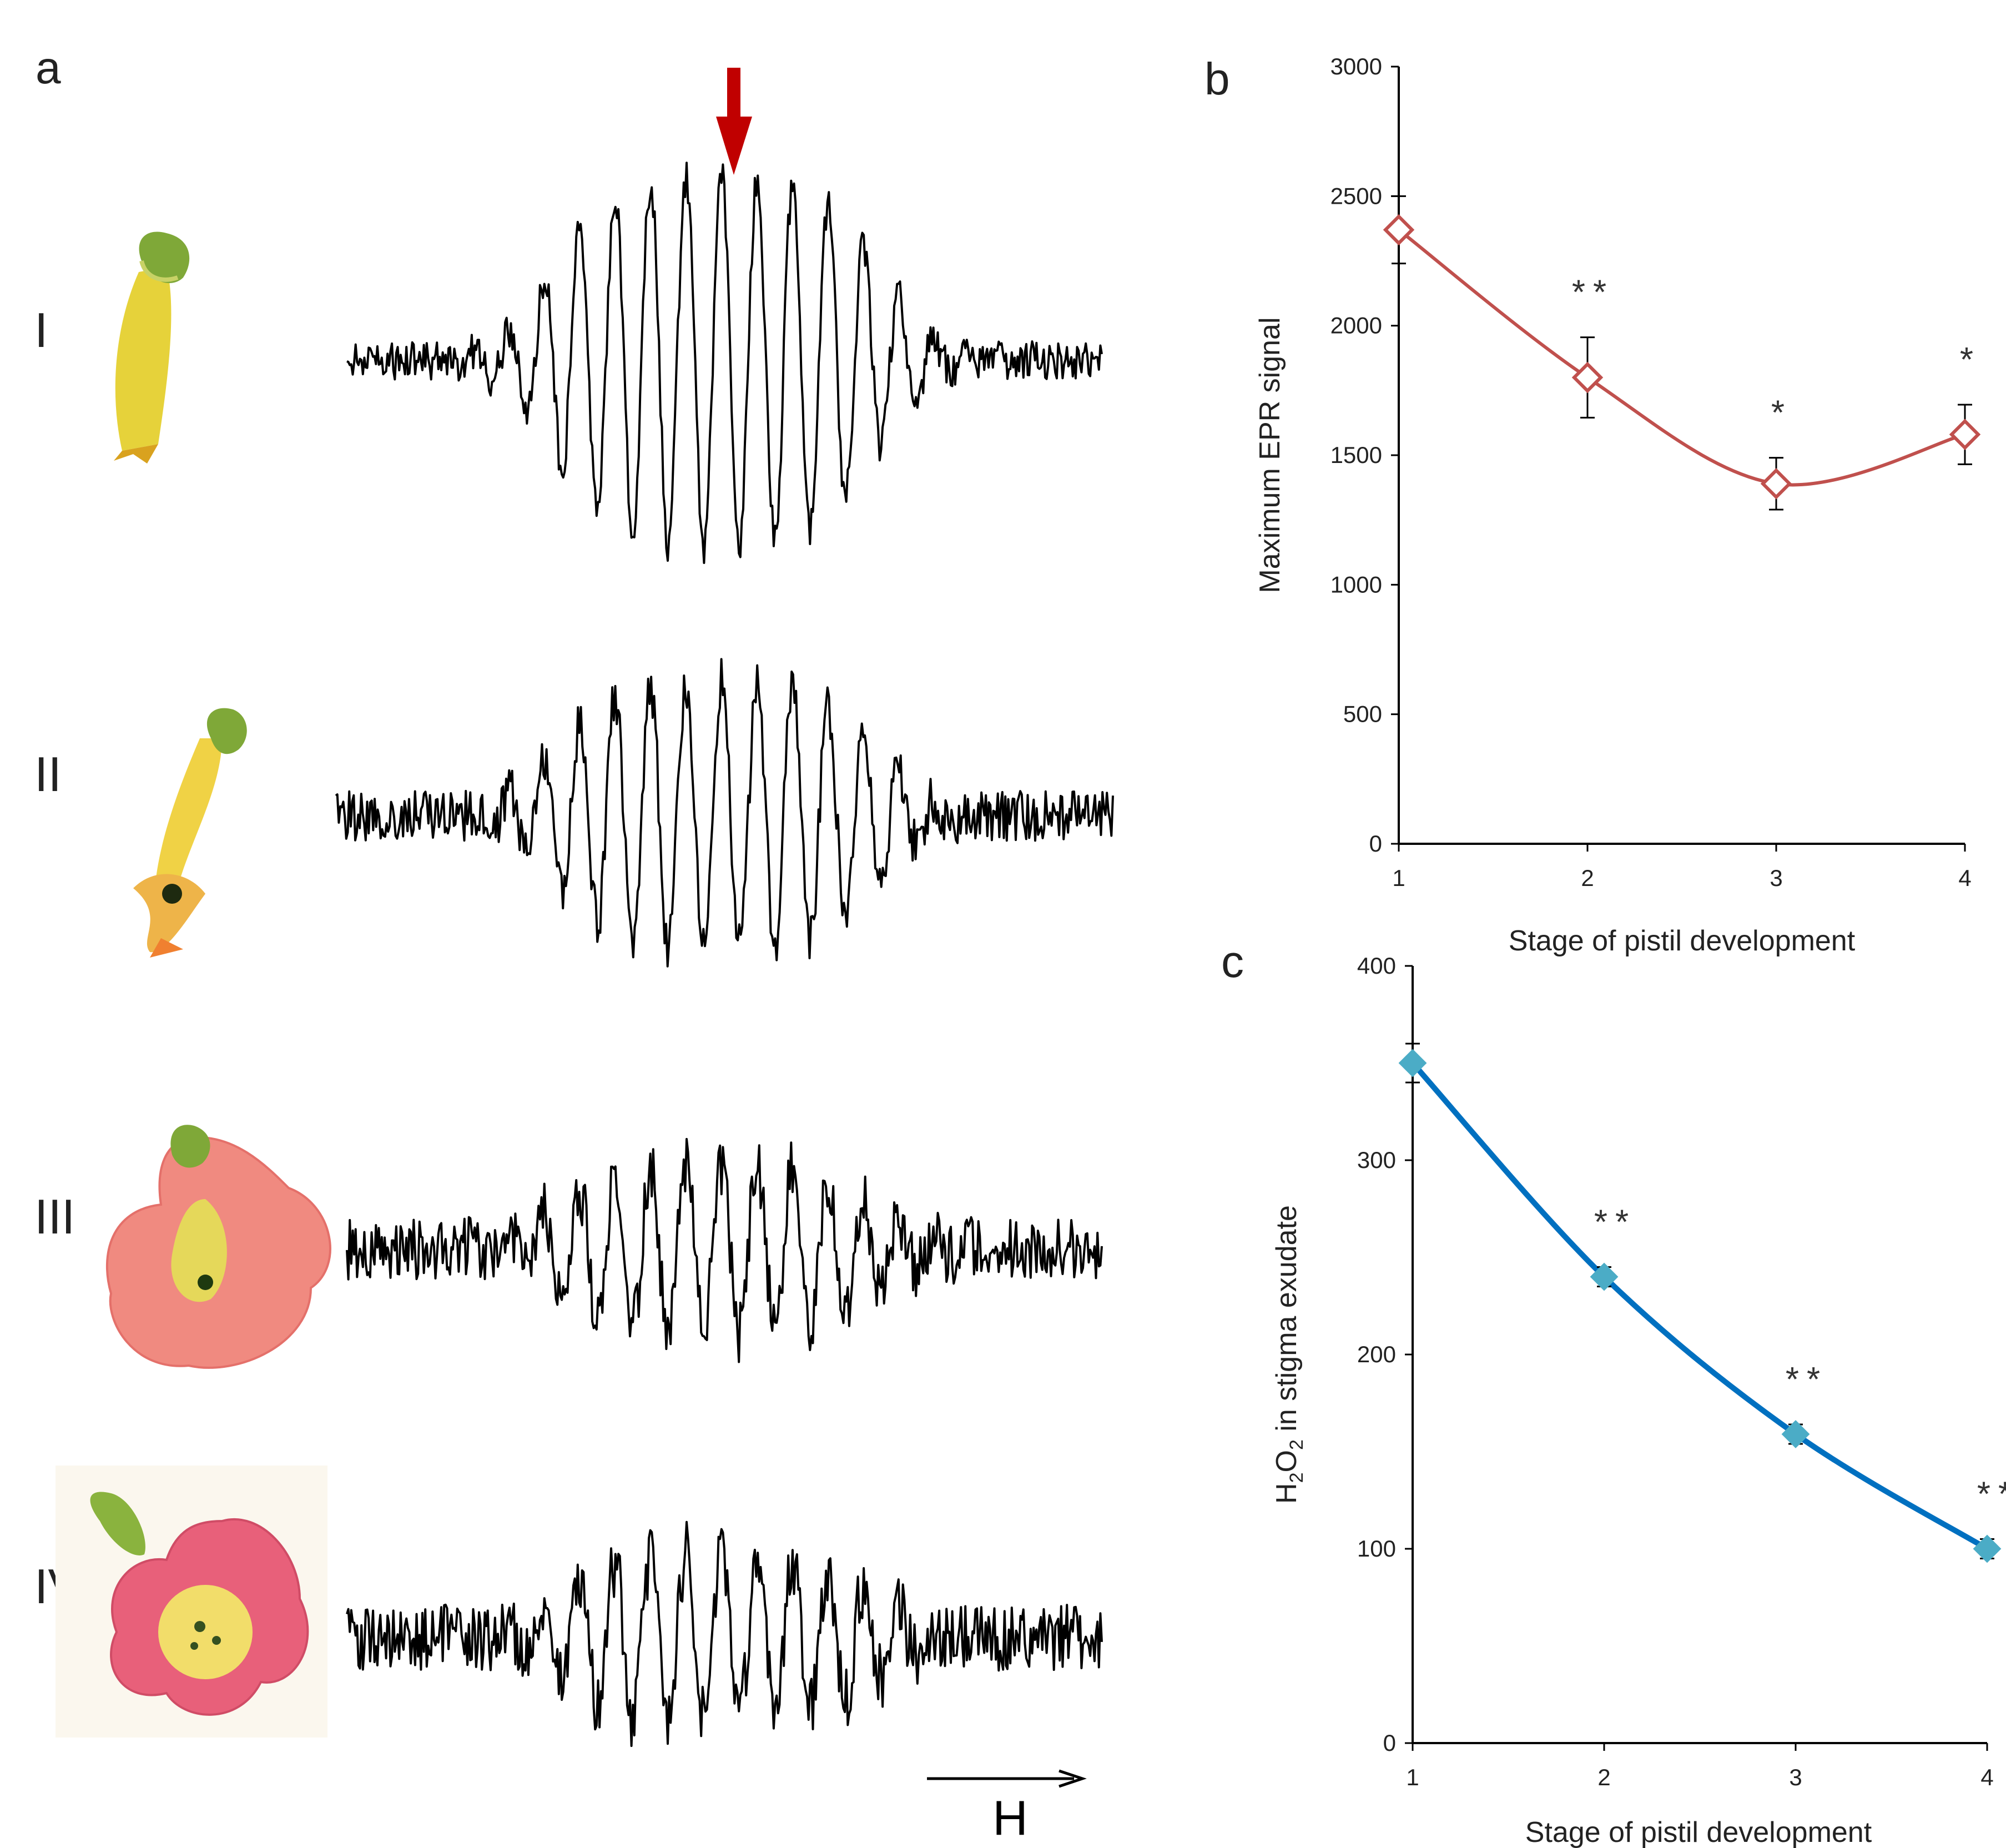  Describe the element at coordinates (724, 363) in the screenshot. I see `epr-spectrum-stage-i` at that location.